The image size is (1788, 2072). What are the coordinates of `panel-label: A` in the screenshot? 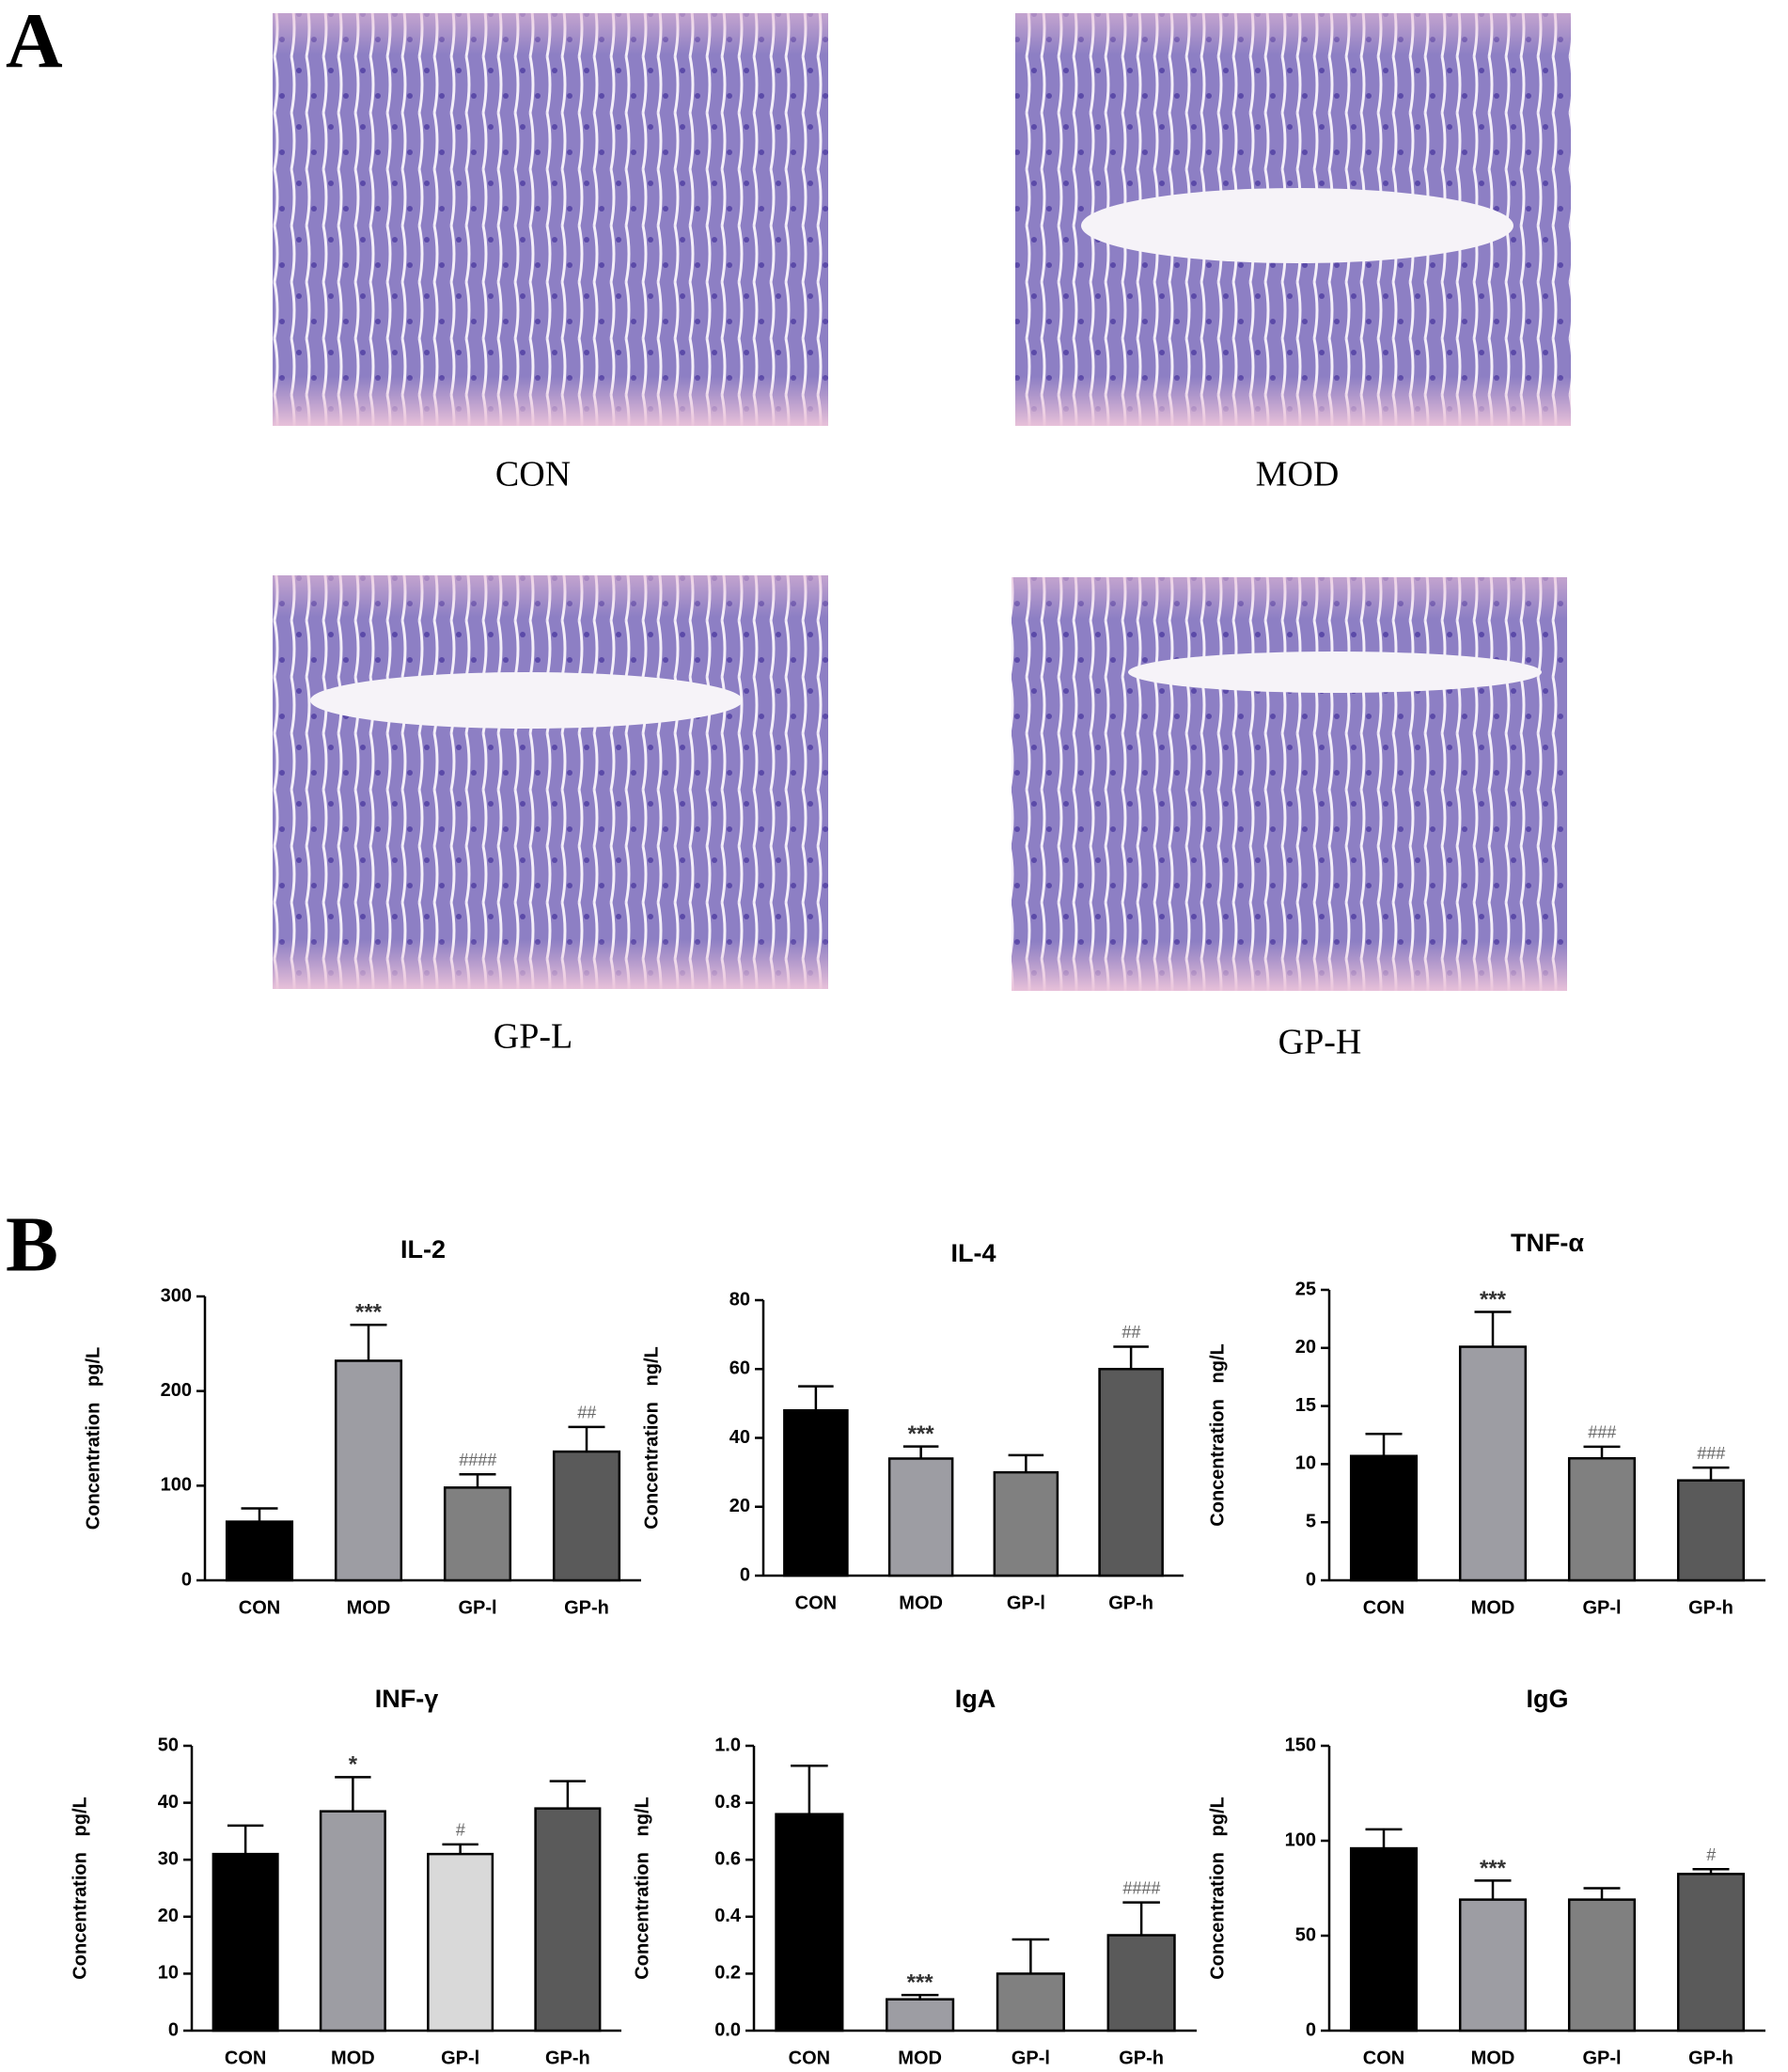 It's located at (34, 42).